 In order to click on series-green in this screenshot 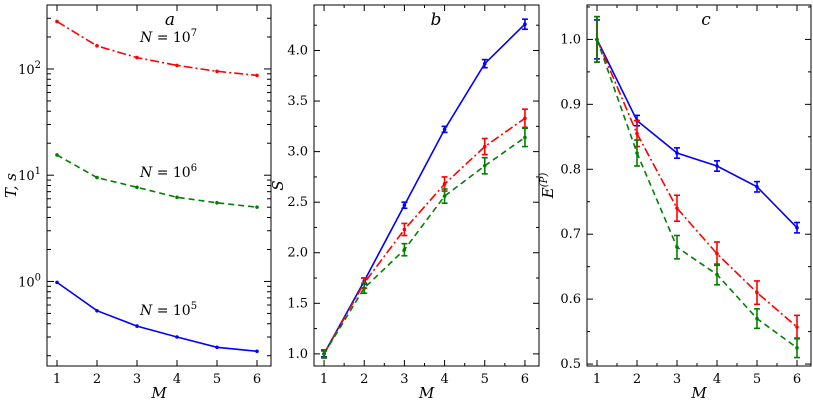, I will do `click(157, 181)`.